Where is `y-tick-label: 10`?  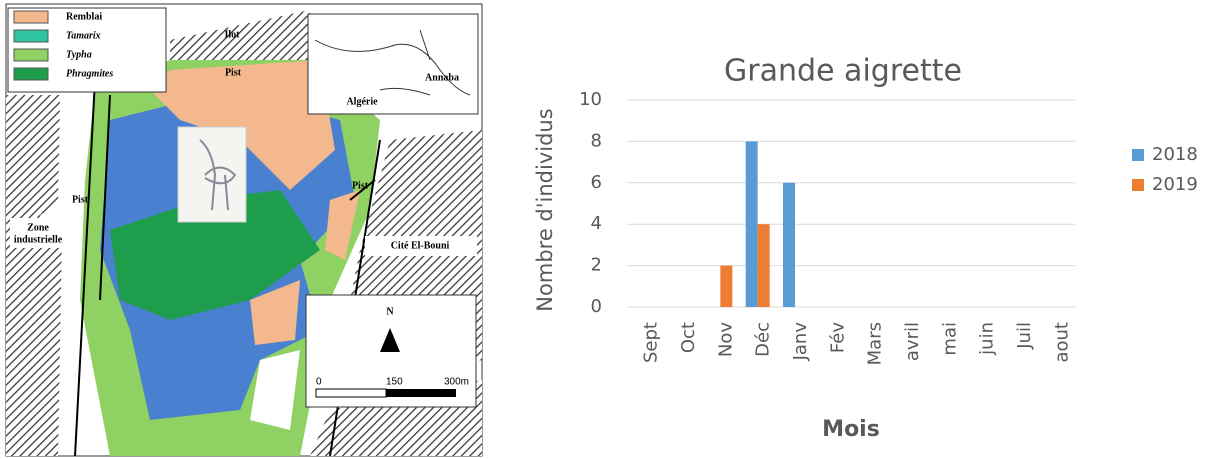
y-tick-label: 10 is located at coordinates (590, 99).